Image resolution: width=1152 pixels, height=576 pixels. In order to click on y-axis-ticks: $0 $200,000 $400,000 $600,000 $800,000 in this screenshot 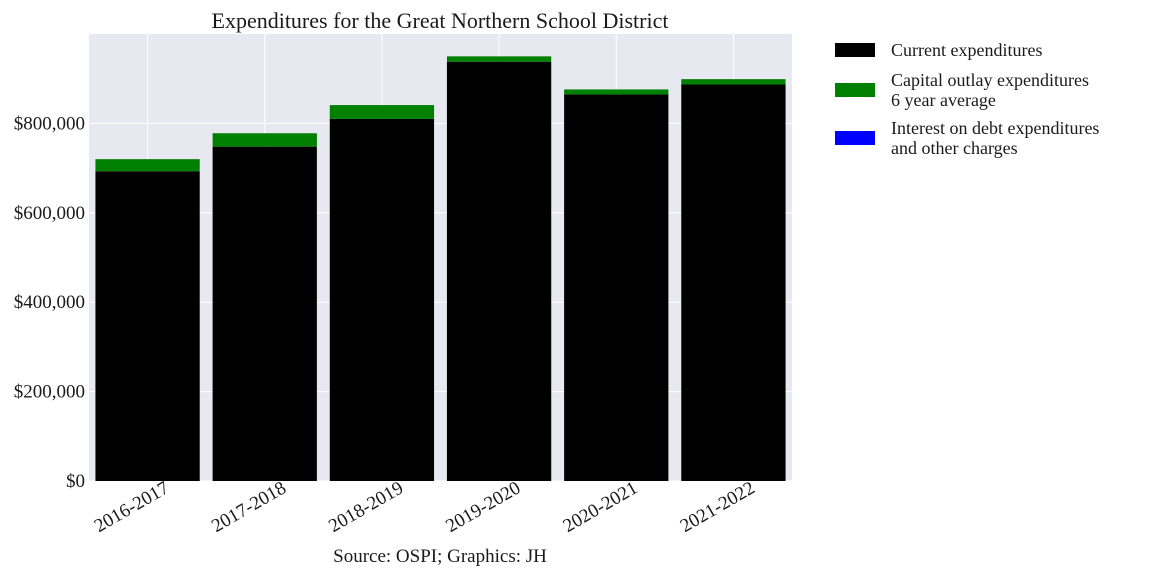, I will do `click(49, 302)`.